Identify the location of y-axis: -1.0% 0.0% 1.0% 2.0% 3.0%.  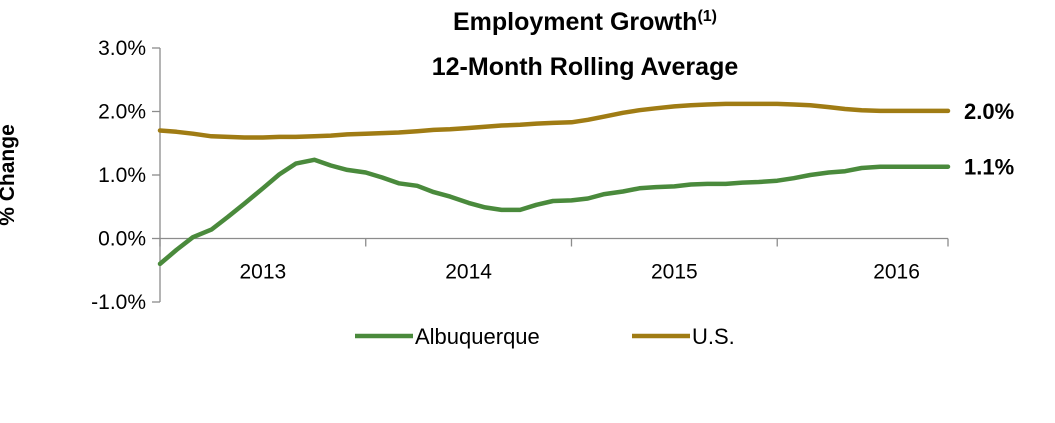
(126, 175).